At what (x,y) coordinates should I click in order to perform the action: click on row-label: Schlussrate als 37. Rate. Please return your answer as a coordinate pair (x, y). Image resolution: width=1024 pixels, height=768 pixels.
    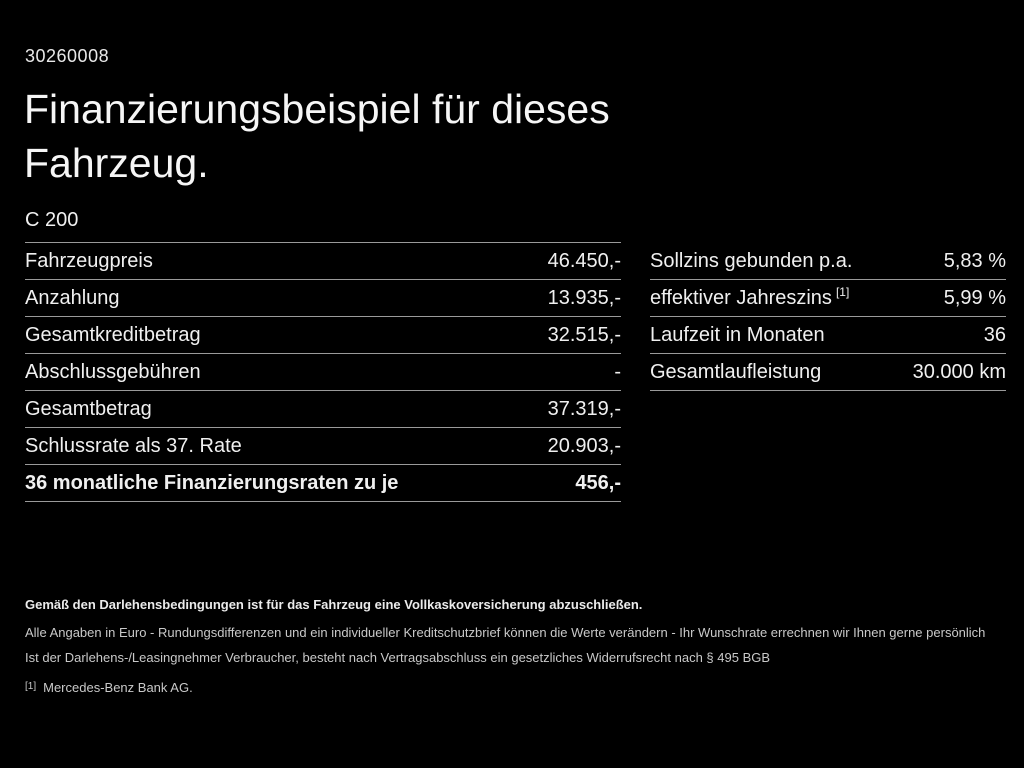
    Looking at the image, I should click on (133, 445).